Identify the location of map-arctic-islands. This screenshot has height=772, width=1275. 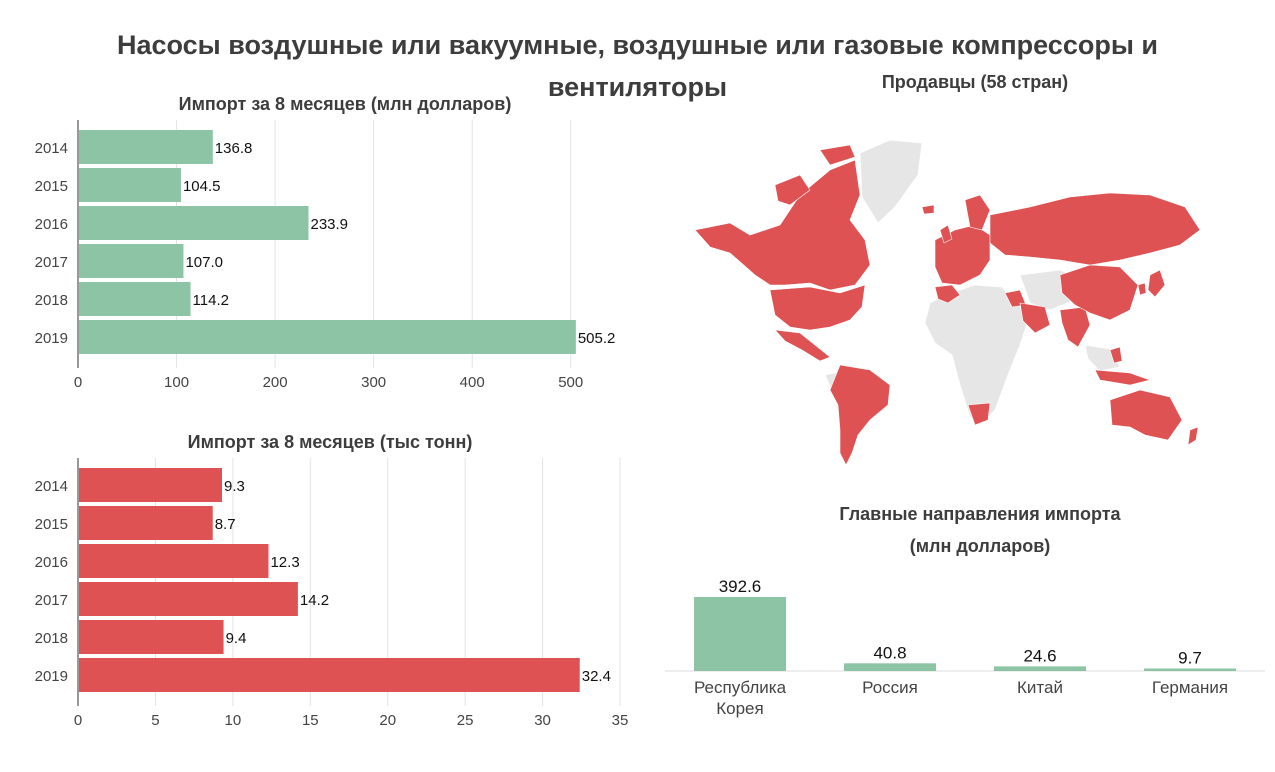
(815, 175).